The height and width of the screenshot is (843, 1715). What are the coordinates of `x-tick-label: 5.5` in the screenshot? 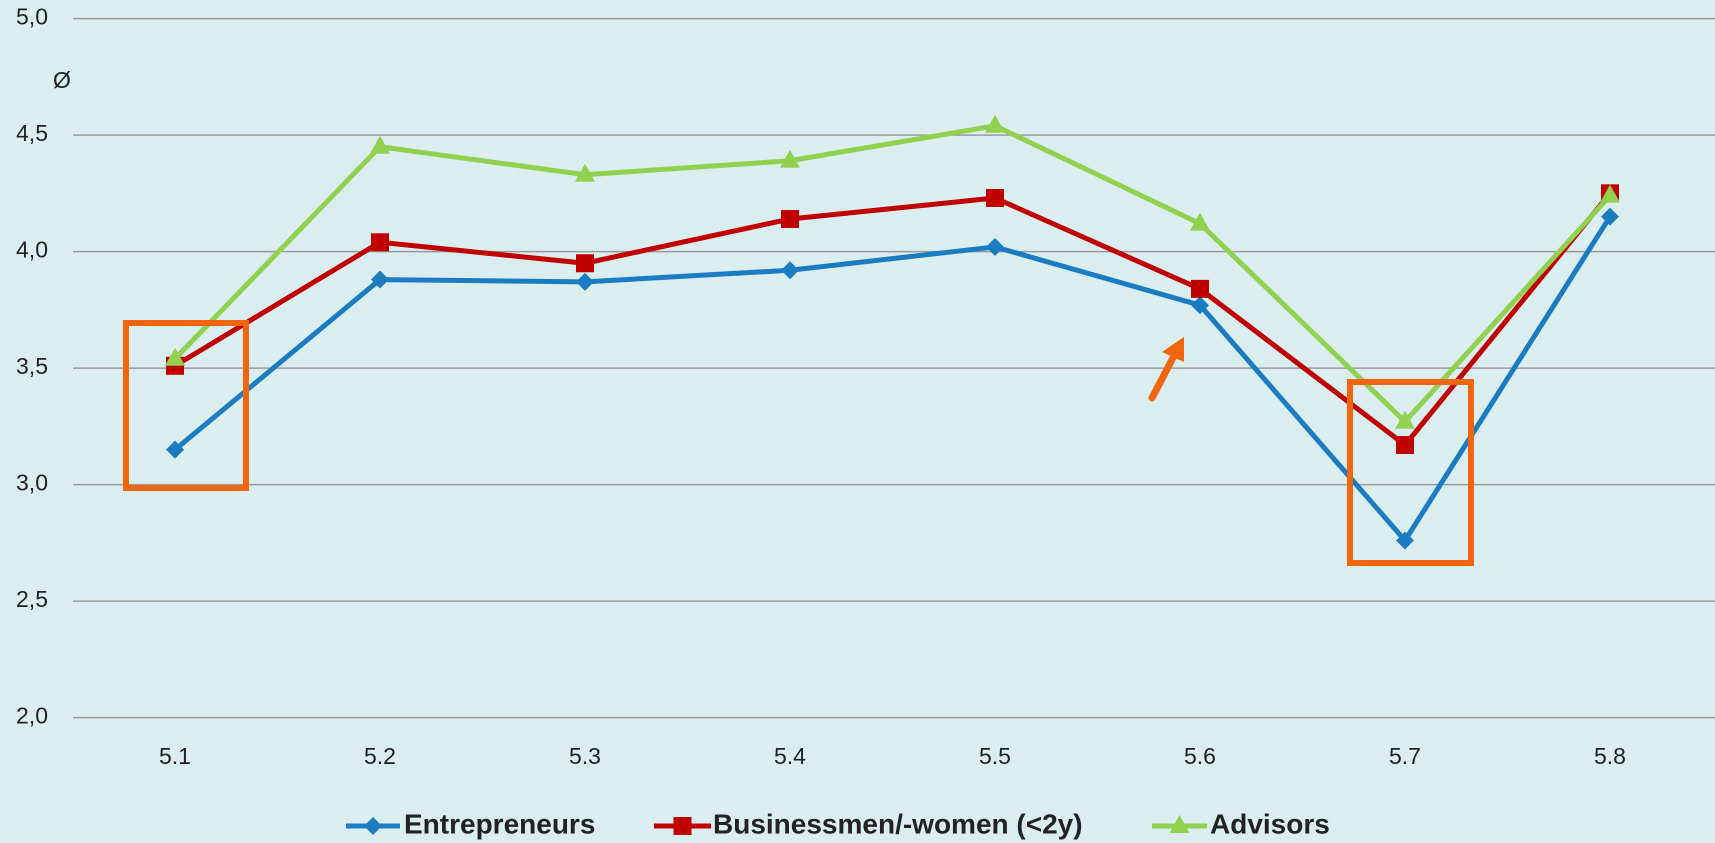 It's located at (995, 756).